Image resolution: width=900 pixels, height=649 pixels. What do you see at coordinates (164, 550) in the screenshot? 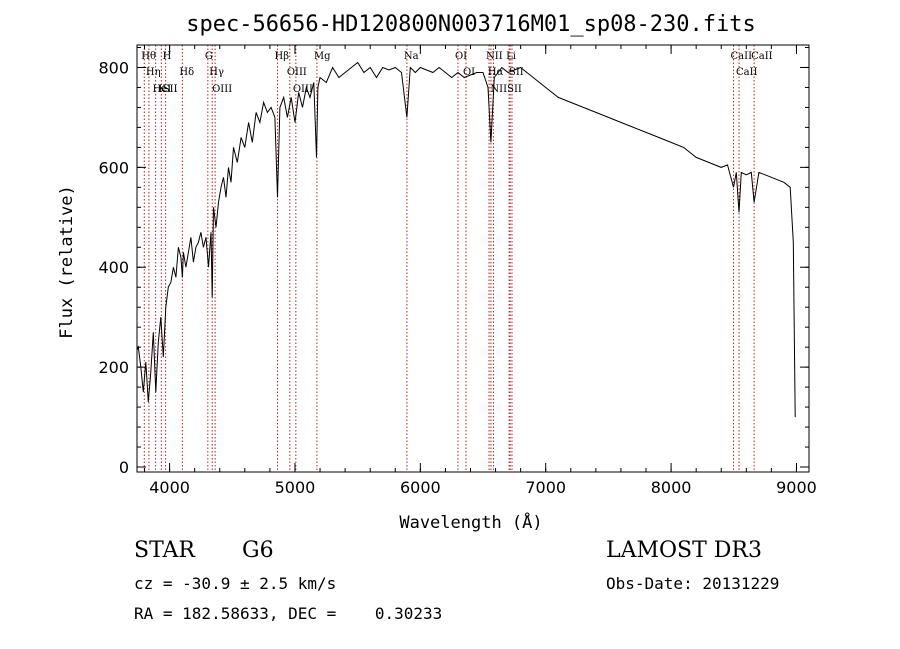
I see `object-type: STAR` at bounding box center [164, 550].